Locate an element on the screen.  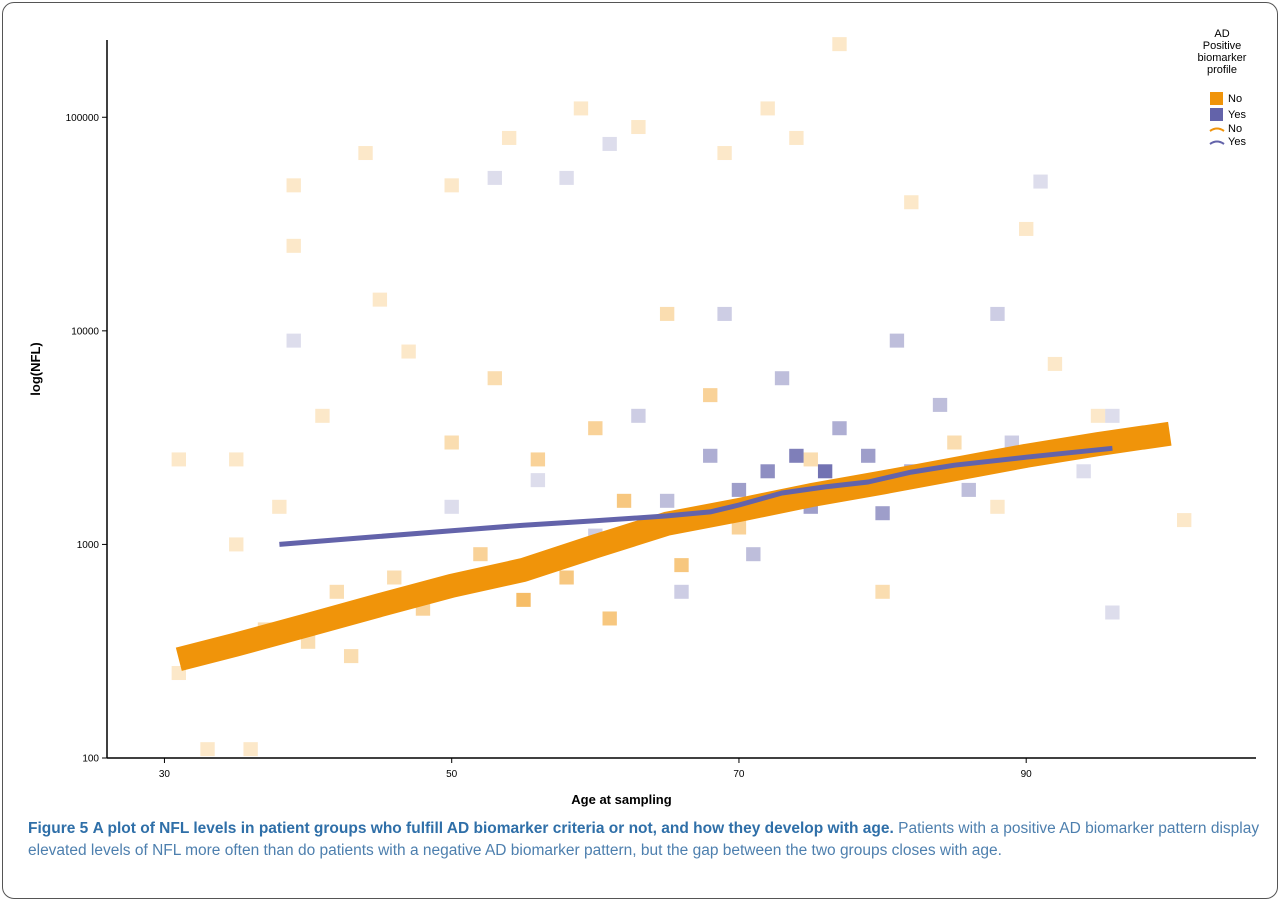
legend-line-no is located at coordinates (1217, 129).